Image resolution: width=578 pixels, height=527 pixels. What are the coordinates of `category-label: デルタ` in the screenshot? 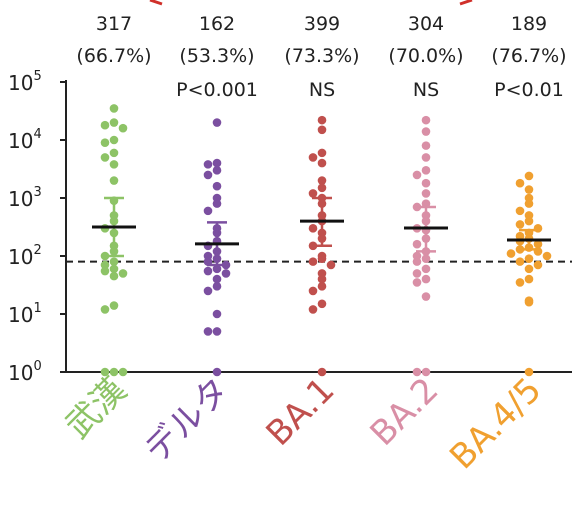 It's located at (187, 420).